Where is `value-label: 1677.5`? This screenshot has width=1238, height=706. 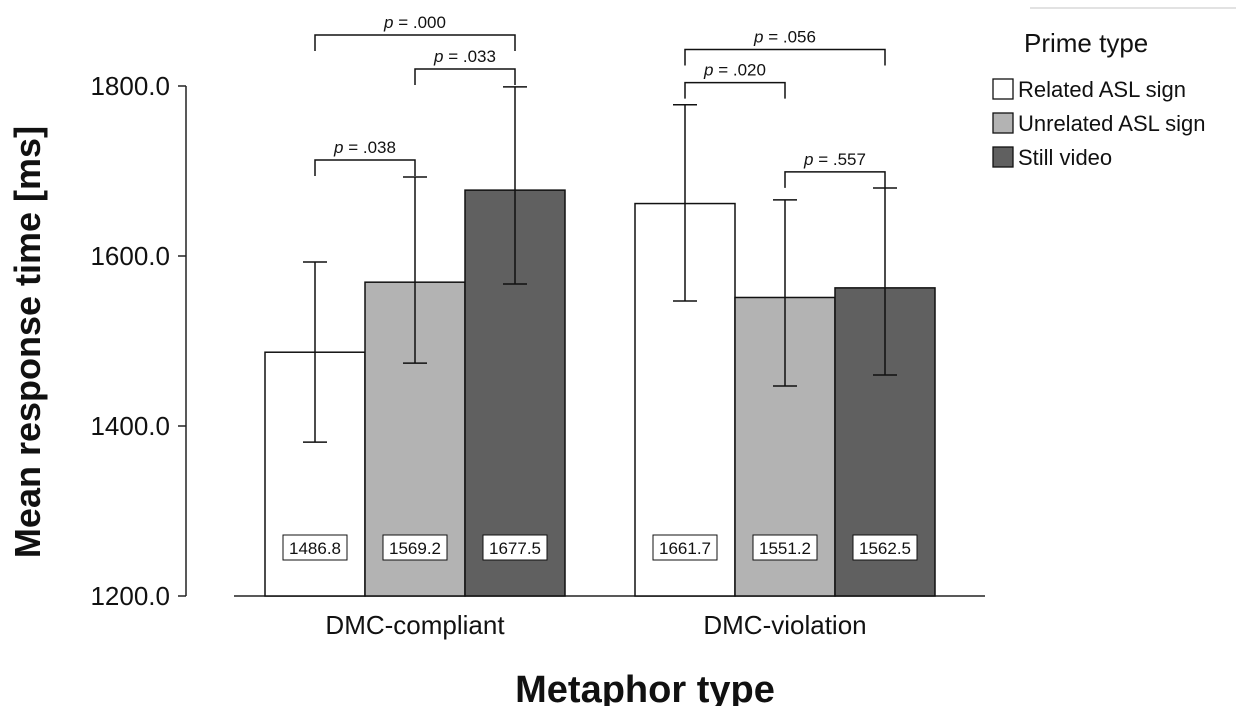 value-label: 1677.5 is located at coordinates (515, 548).